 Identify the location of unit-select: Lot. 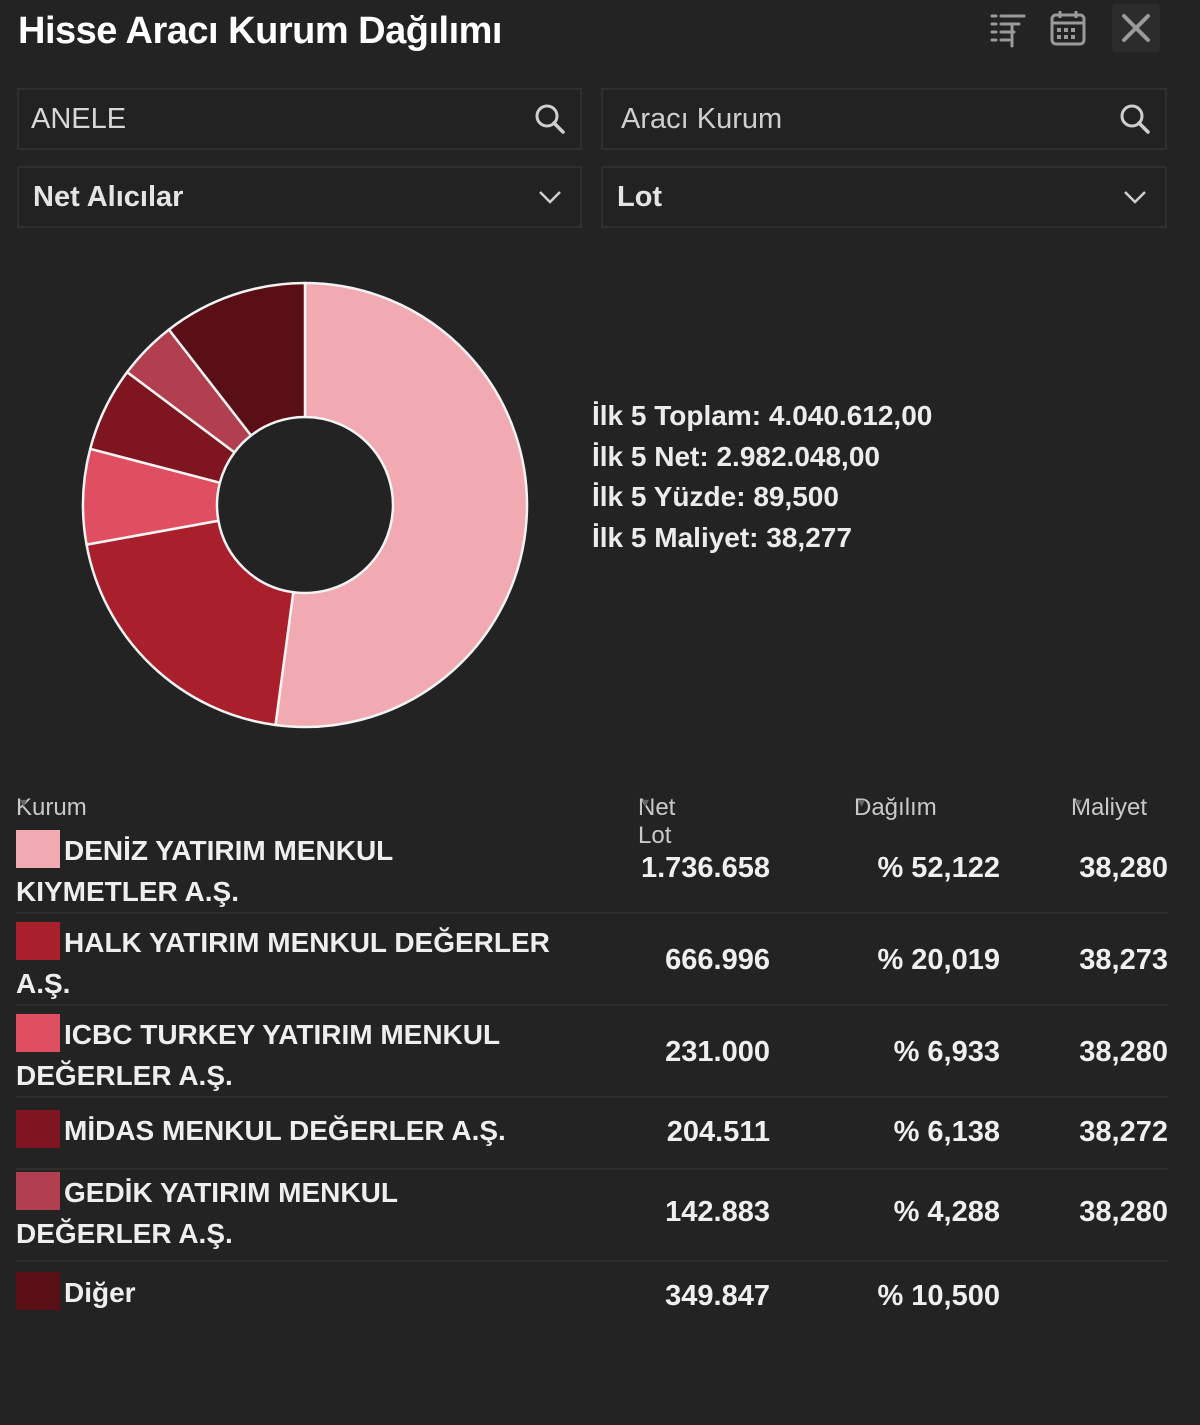
(884, 197).